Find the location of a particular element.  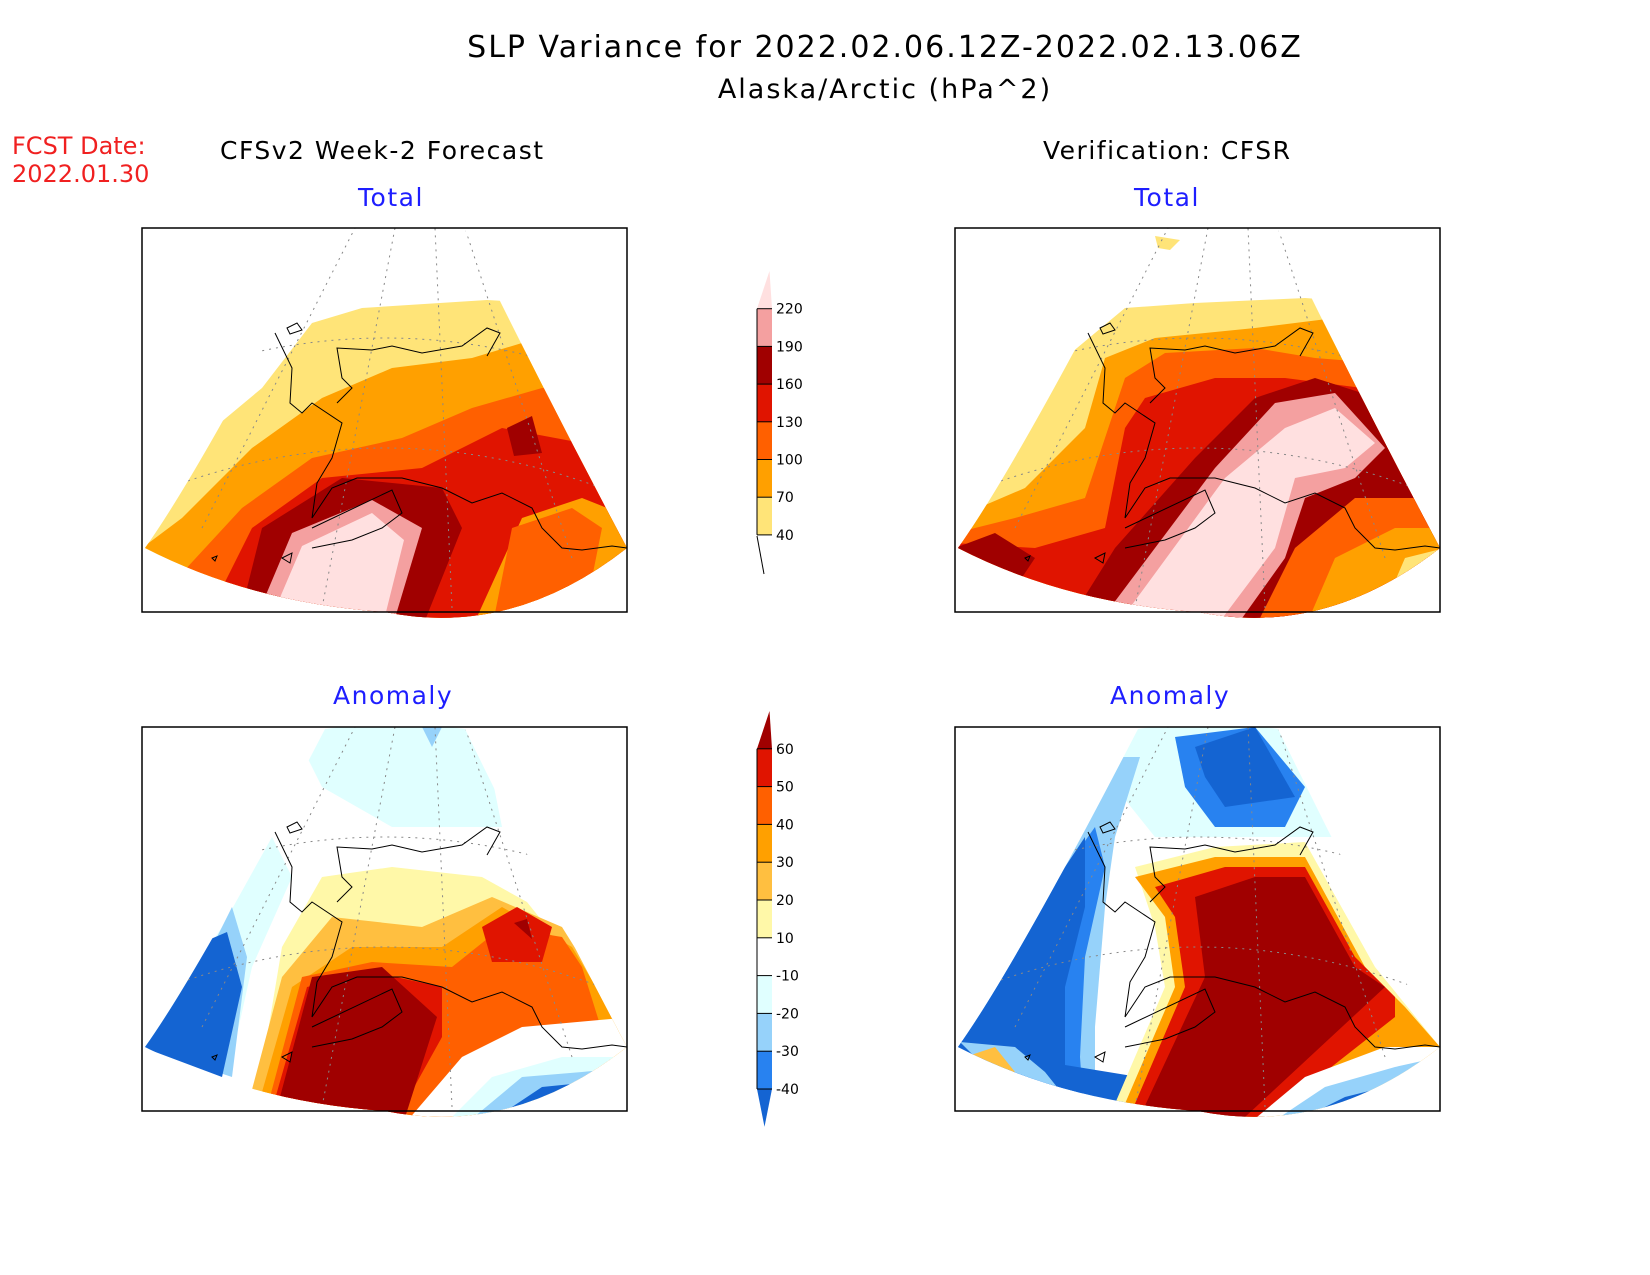

colorbar-tick-label: 100 is located at coordinates (789, 461).